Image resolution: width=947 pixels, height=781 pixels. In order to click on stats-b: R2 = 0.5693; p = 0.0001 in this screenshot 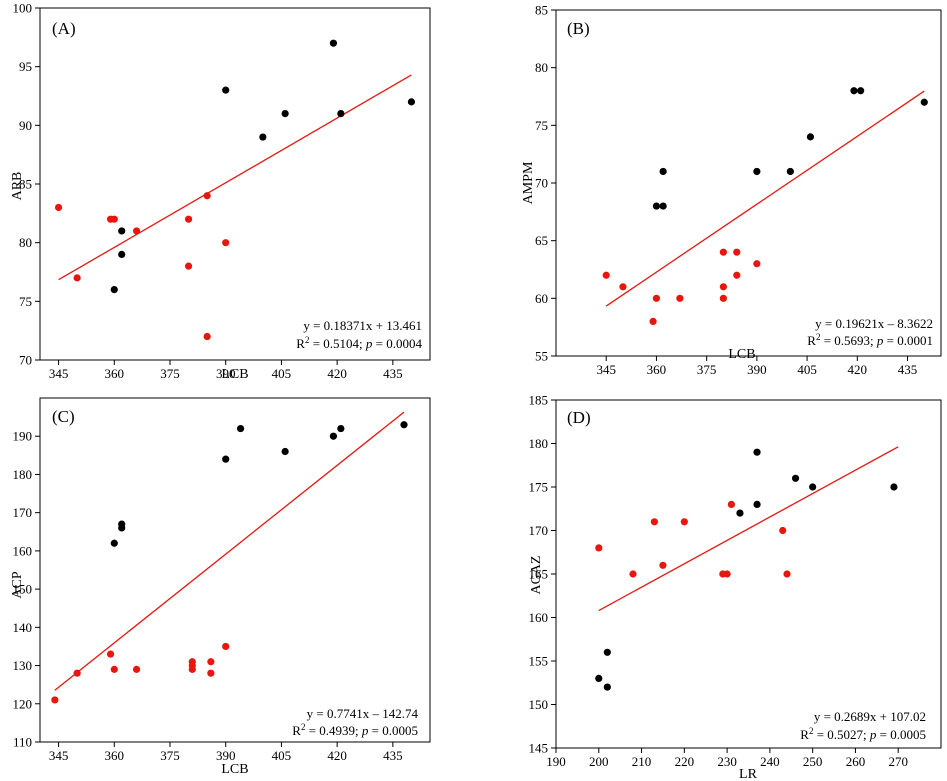, I will do `click(870, 340)`.